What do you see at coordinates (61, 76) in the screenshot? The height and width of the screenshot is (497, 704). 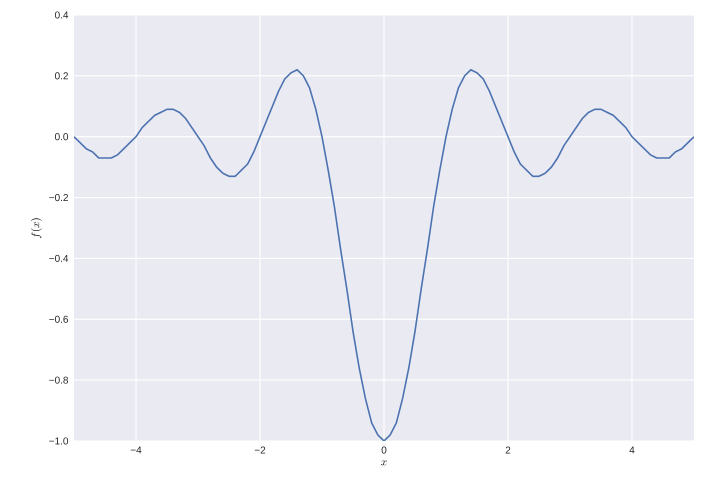 I see `y-tick-label: 0.2` at bounding box center [61, 76].